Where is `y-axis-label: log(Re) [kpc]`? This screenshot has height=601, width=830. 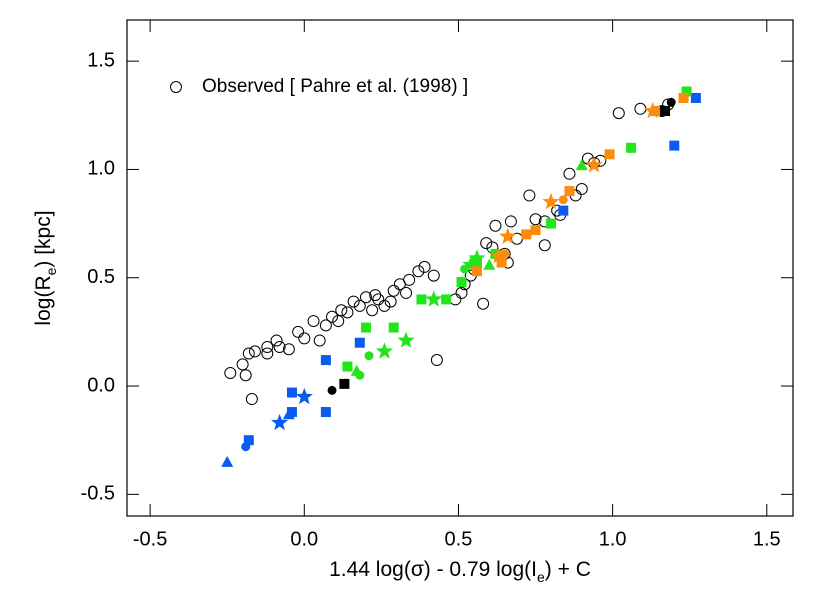
y-axis-label: log(Re) [kpc] is located at coordinates (45, 267).